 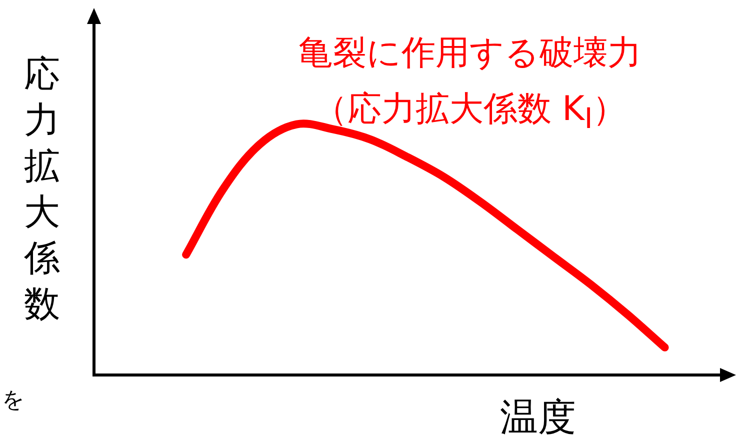 What do you see at coordinates (538, 417) in the screenshot?
I see `x-axis-title: 温度` at bounding box center [538, 417].